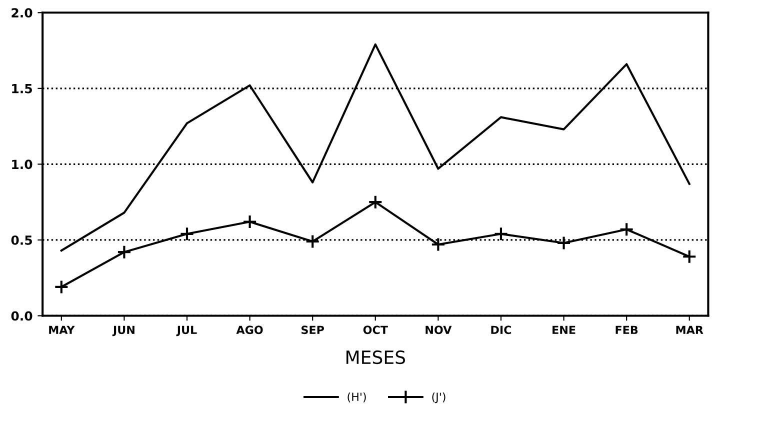  Describe the element at coordinates (313, 330) in the screenshot. I see `x-tick-label: SEP` at that location.